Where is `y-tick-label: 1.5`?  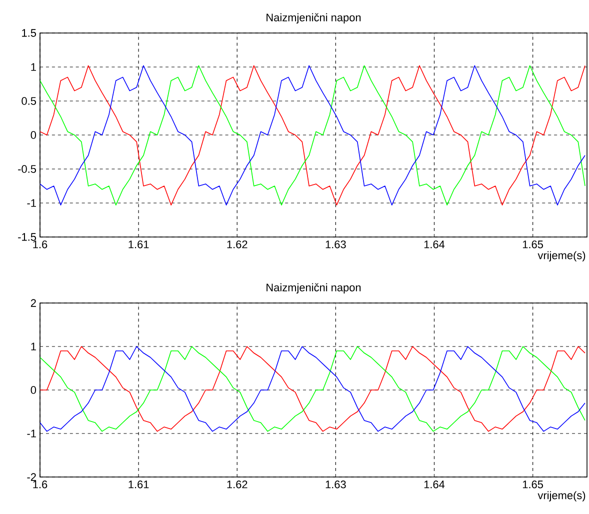 y-tick-label: 1.5 is located at coordinates (29, 33).